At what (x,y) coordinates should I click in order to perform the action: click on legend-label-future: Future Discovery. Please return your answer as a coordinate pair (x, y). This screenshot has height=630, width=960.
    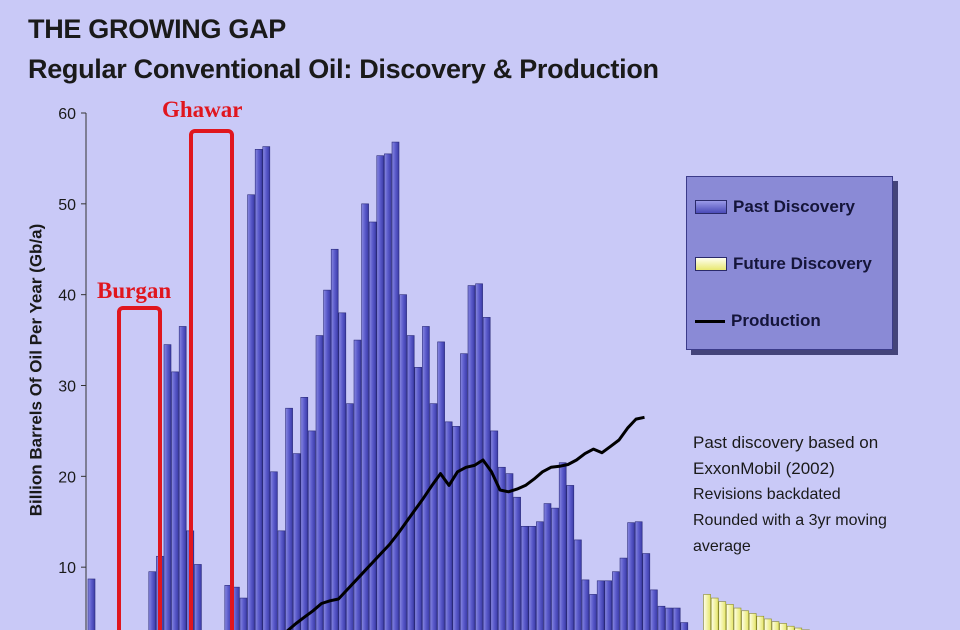
    Looking at the image, I should click on (802, 263).